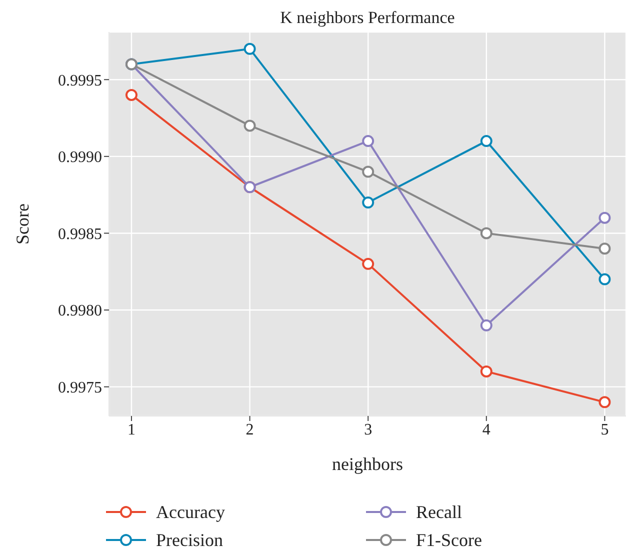 This screenshot has height=552, width=626. I want to click on chart-title: K neighbors Performance, so click(367, 18).